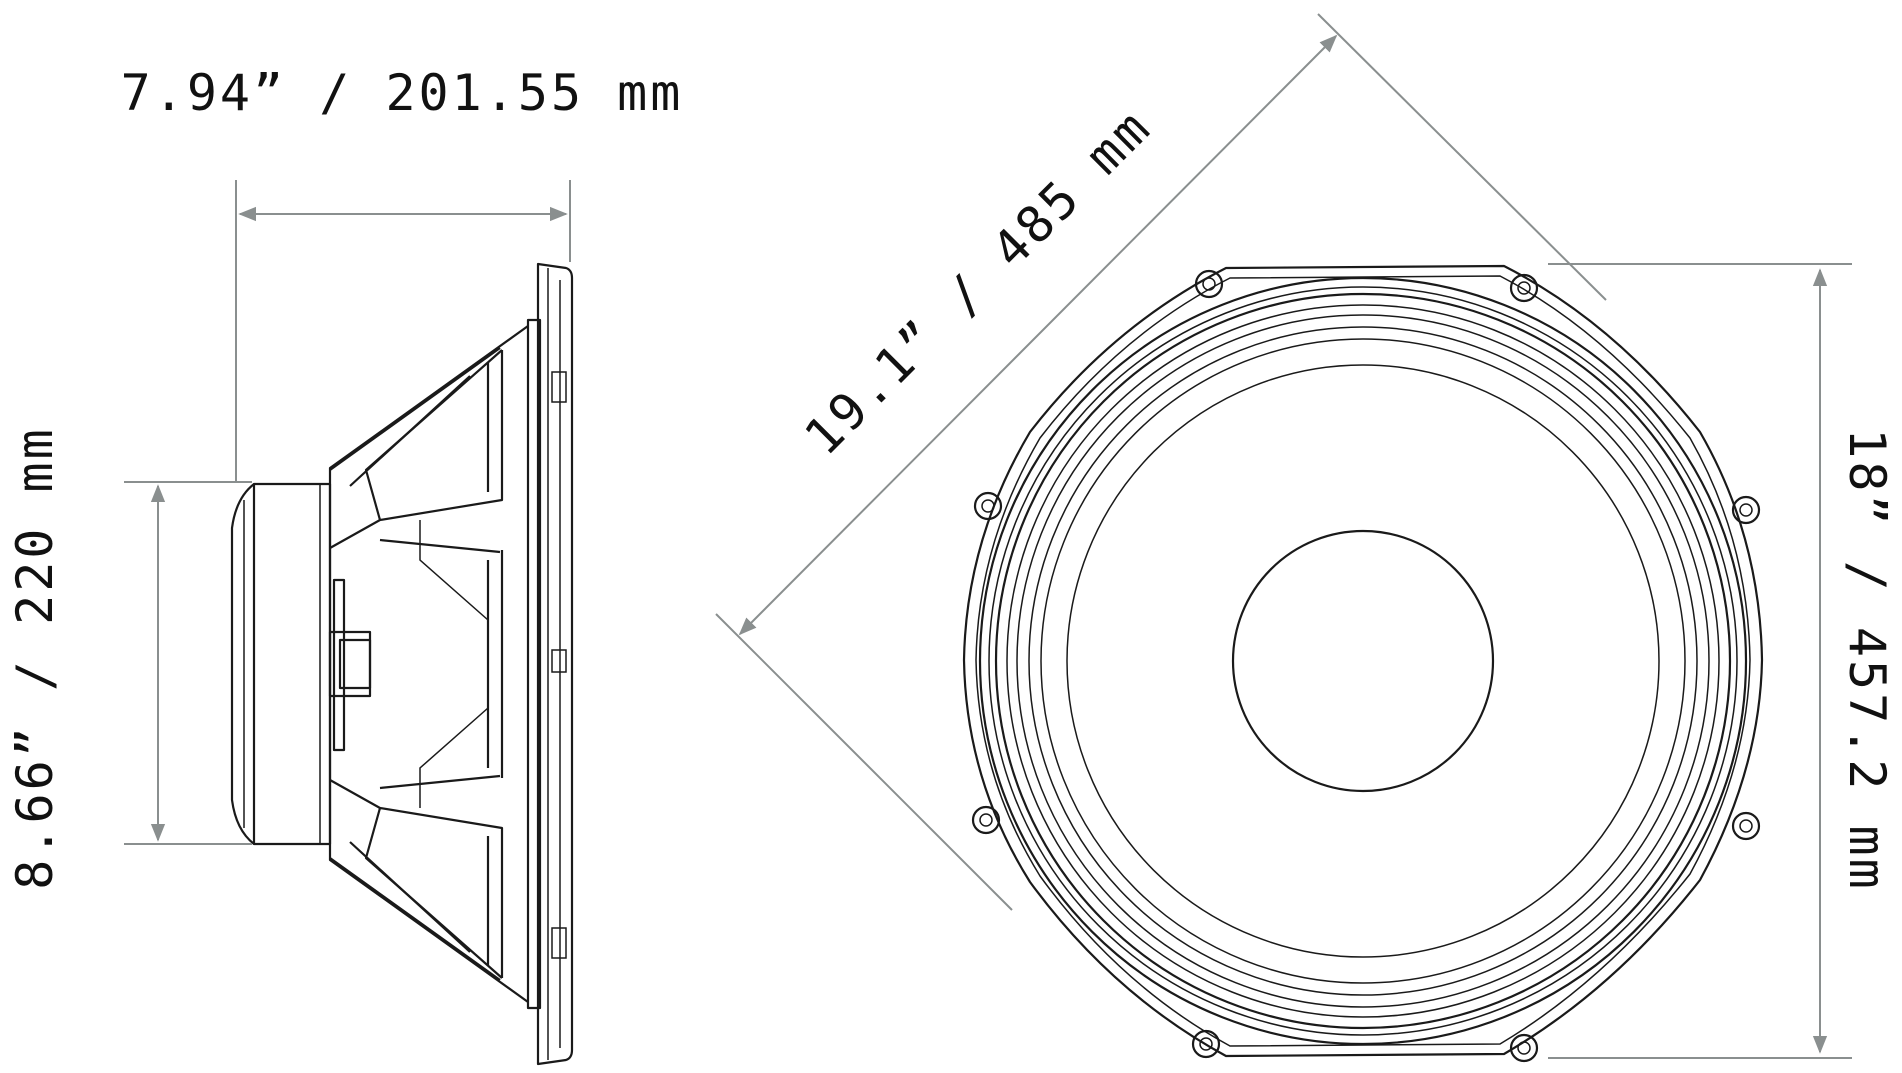 This screenshot has height=1073, width=1902. What do you see at coordinates (1206, 1044) in the screenshot?
I see `mount-hole-bottom-left` at bounding box center [1206, 1044].